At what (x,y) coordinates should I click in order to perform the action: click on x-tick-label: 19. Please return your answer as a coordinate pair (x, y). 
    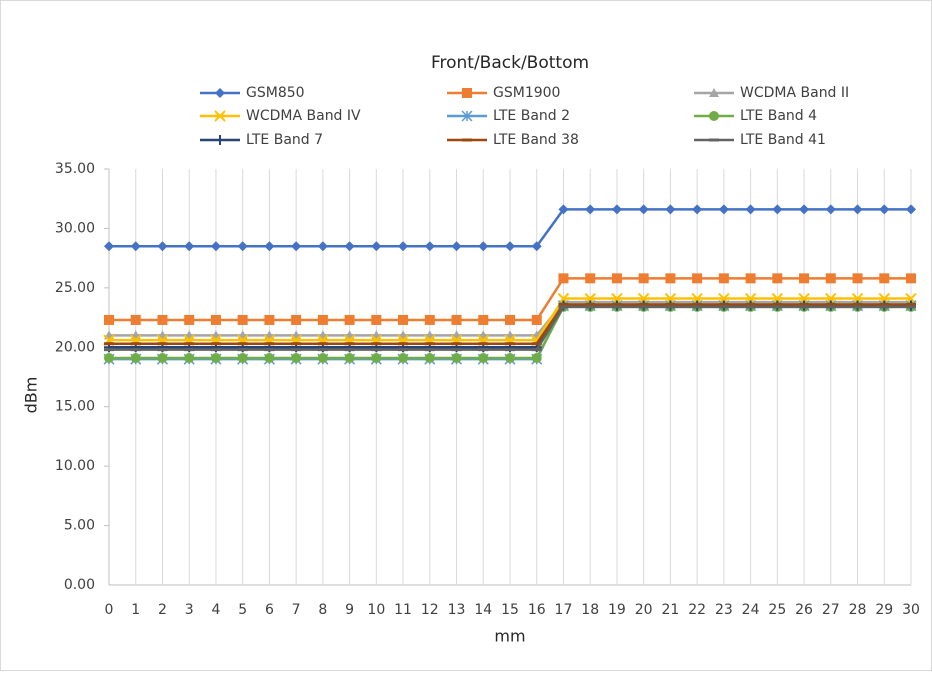
    Looking at the image, I should click on (617, 610).